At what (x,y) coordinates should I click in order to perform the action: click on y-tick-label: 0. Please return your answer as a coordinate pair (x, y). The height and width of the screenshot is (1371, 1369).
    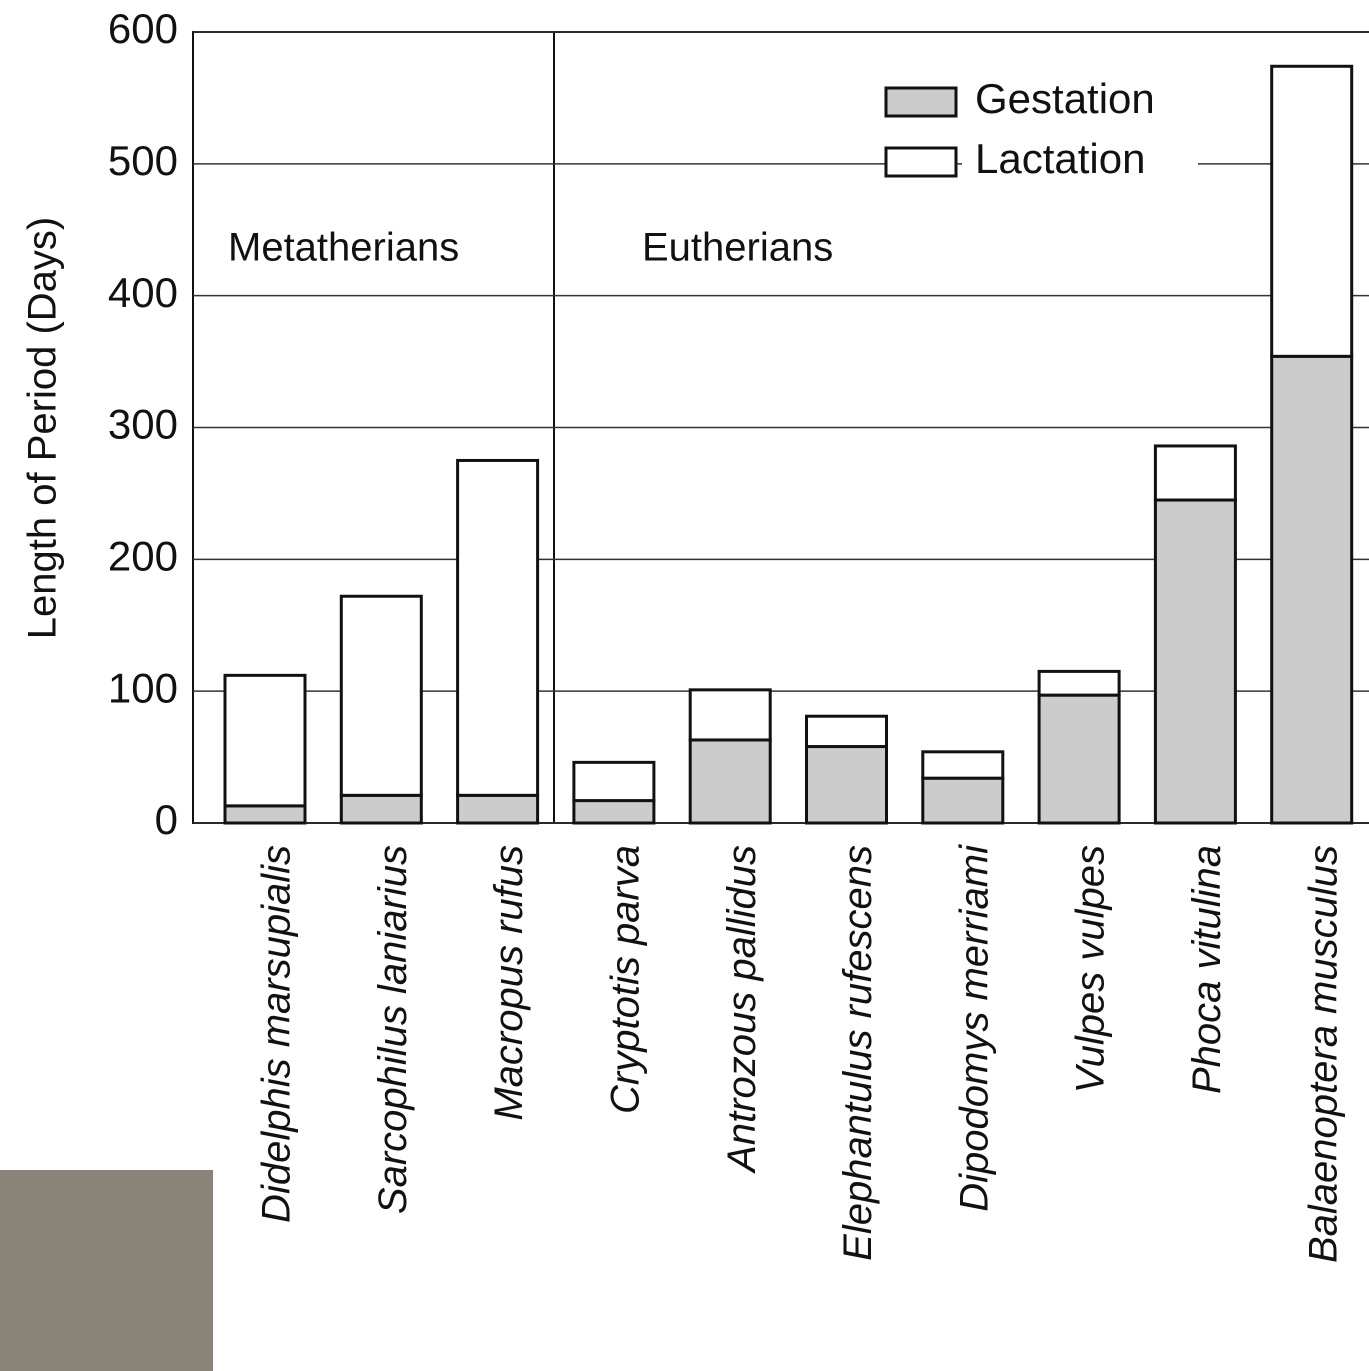
    Looking at the image, I should click on (166, 819).